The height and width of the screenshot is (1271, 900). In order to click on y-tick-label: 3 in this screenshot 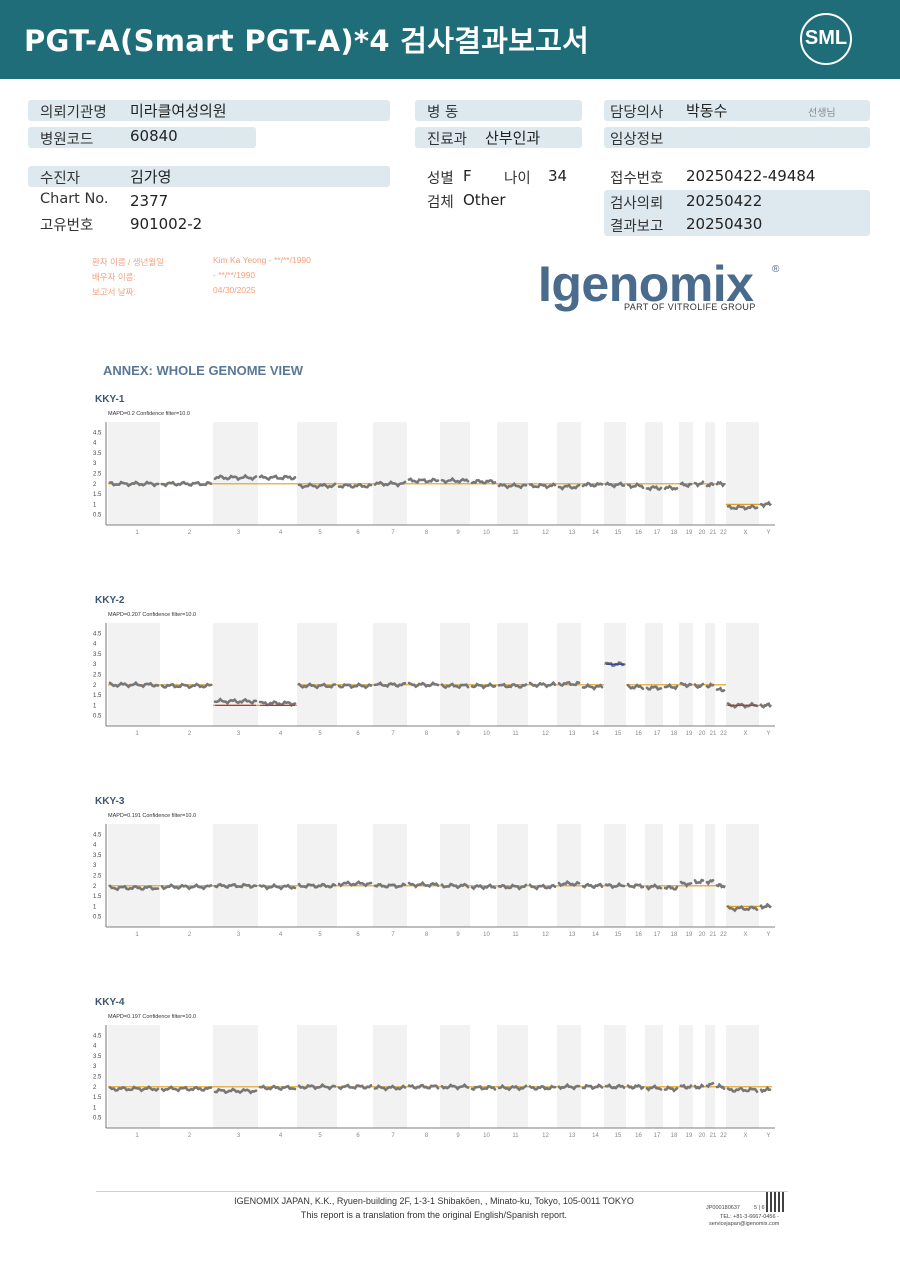, I will do `click(95, 866)`.